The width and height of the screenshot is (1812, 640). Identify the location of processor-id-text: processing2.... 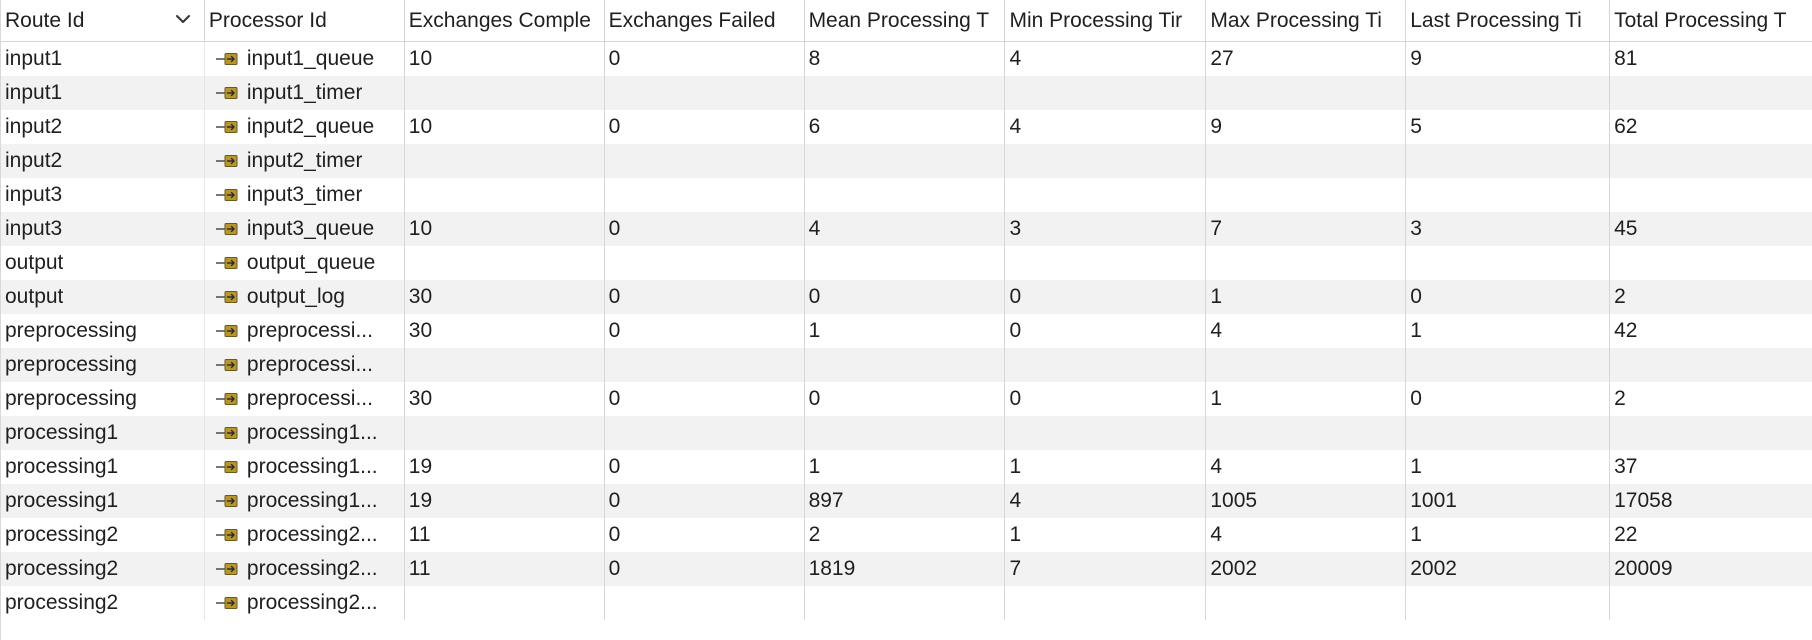
(312, 534).